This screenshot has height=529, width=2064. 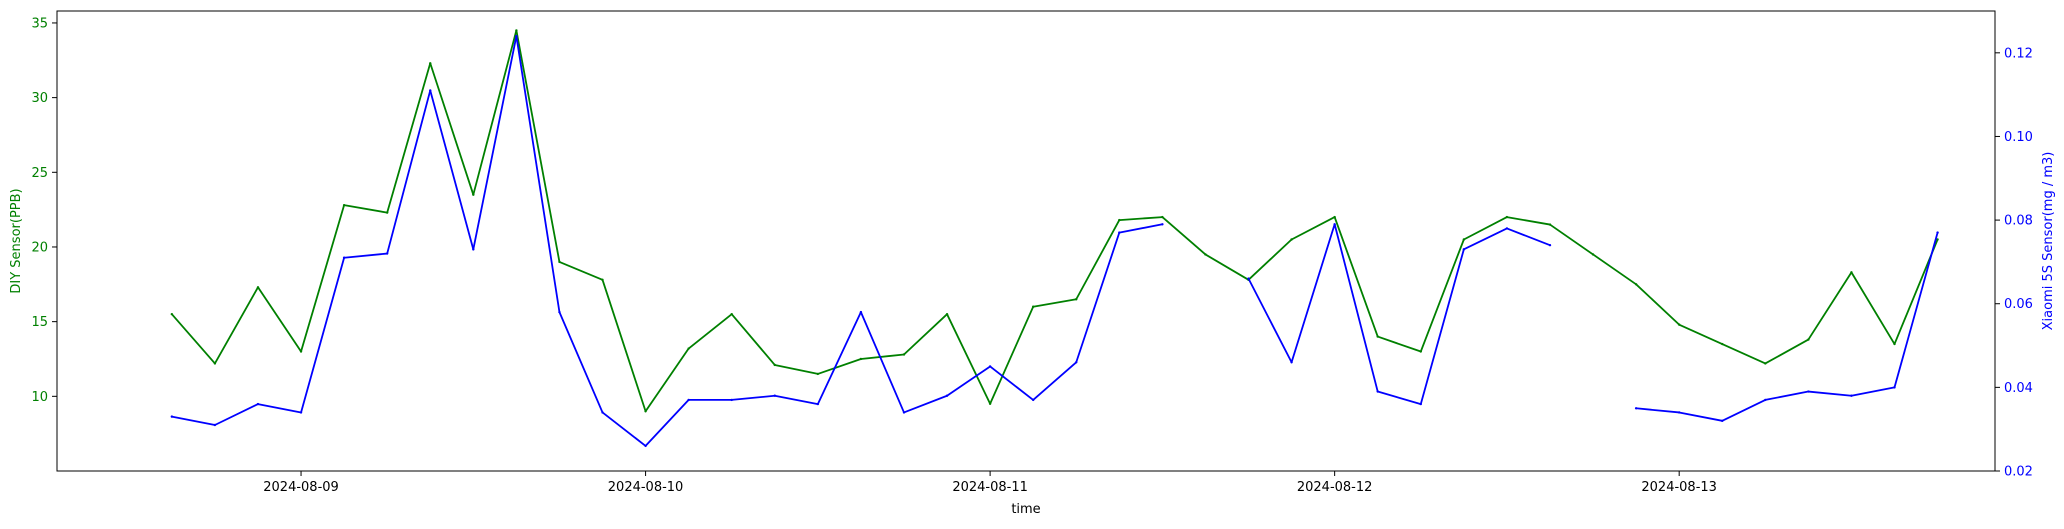 I want to click on y-right-tick-label: 0.02, so click(x=2018, y=472).